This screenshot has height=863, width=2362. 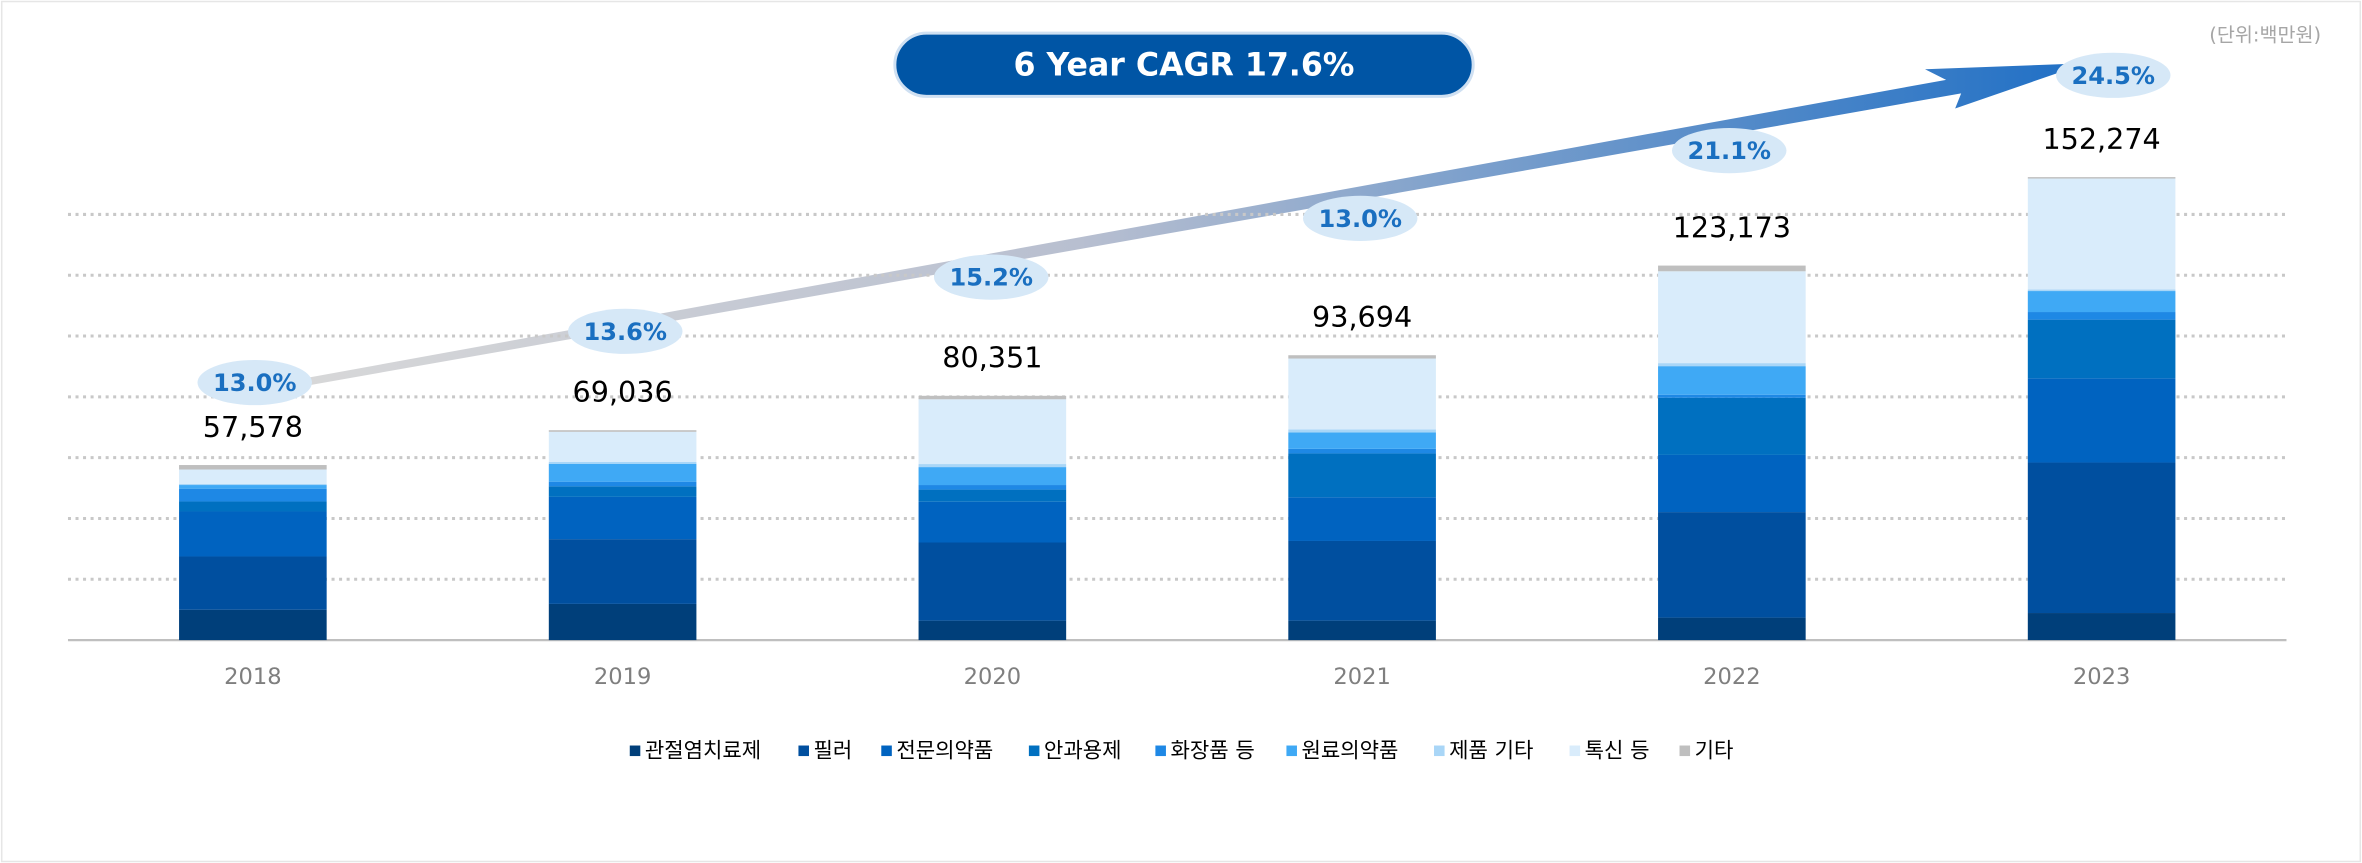 What do you see at coordinates (1349, 750) in the screenshot?
I see `legend-label: 원료의약품` at bounding box center [1349, 750].